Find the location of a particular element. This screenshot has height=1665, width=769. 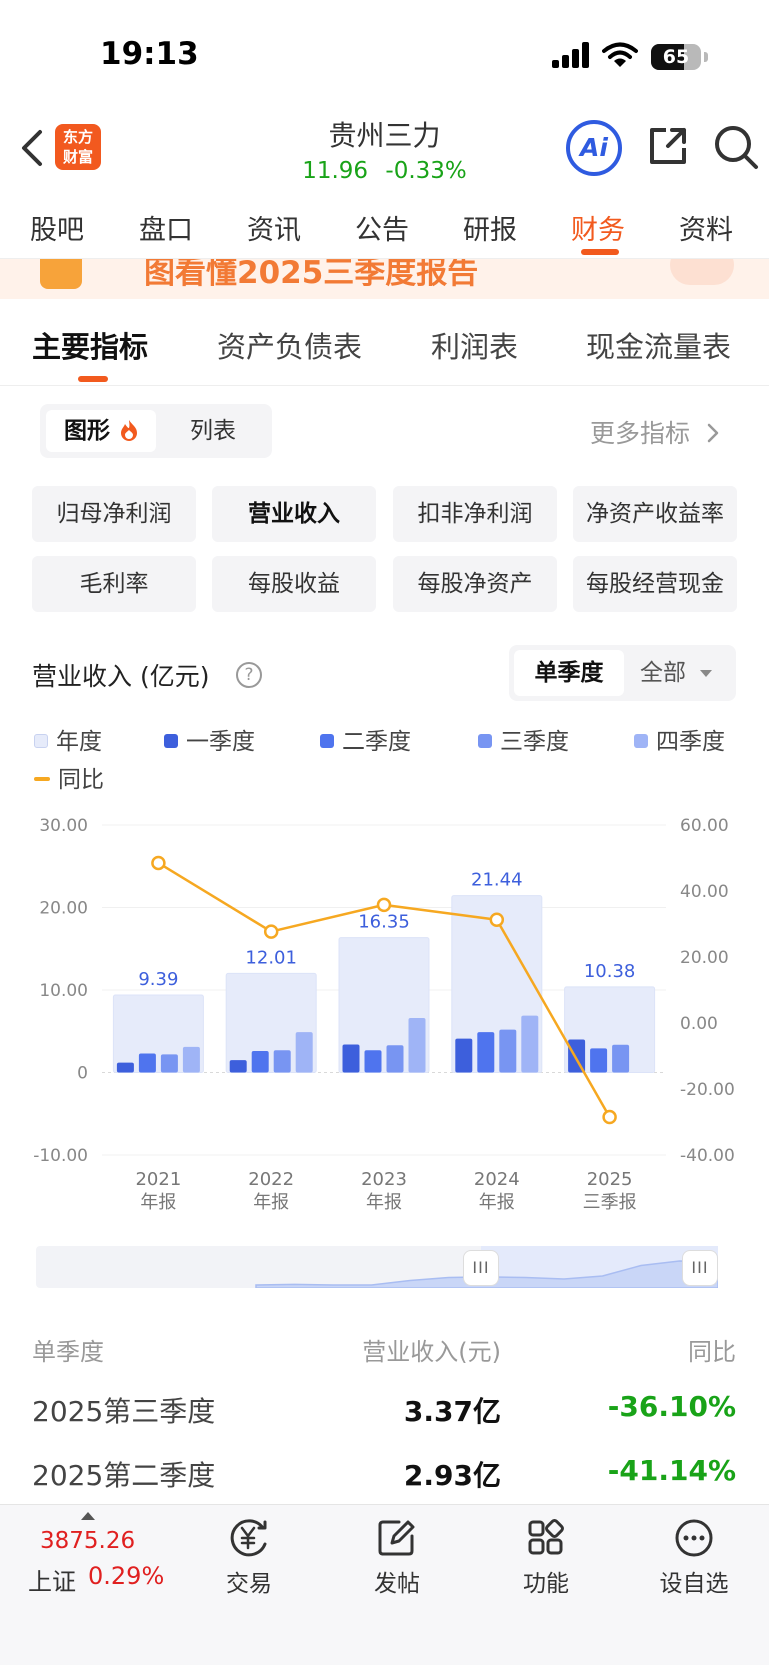

bottom-navigation is located at coordinates (384, 1584).